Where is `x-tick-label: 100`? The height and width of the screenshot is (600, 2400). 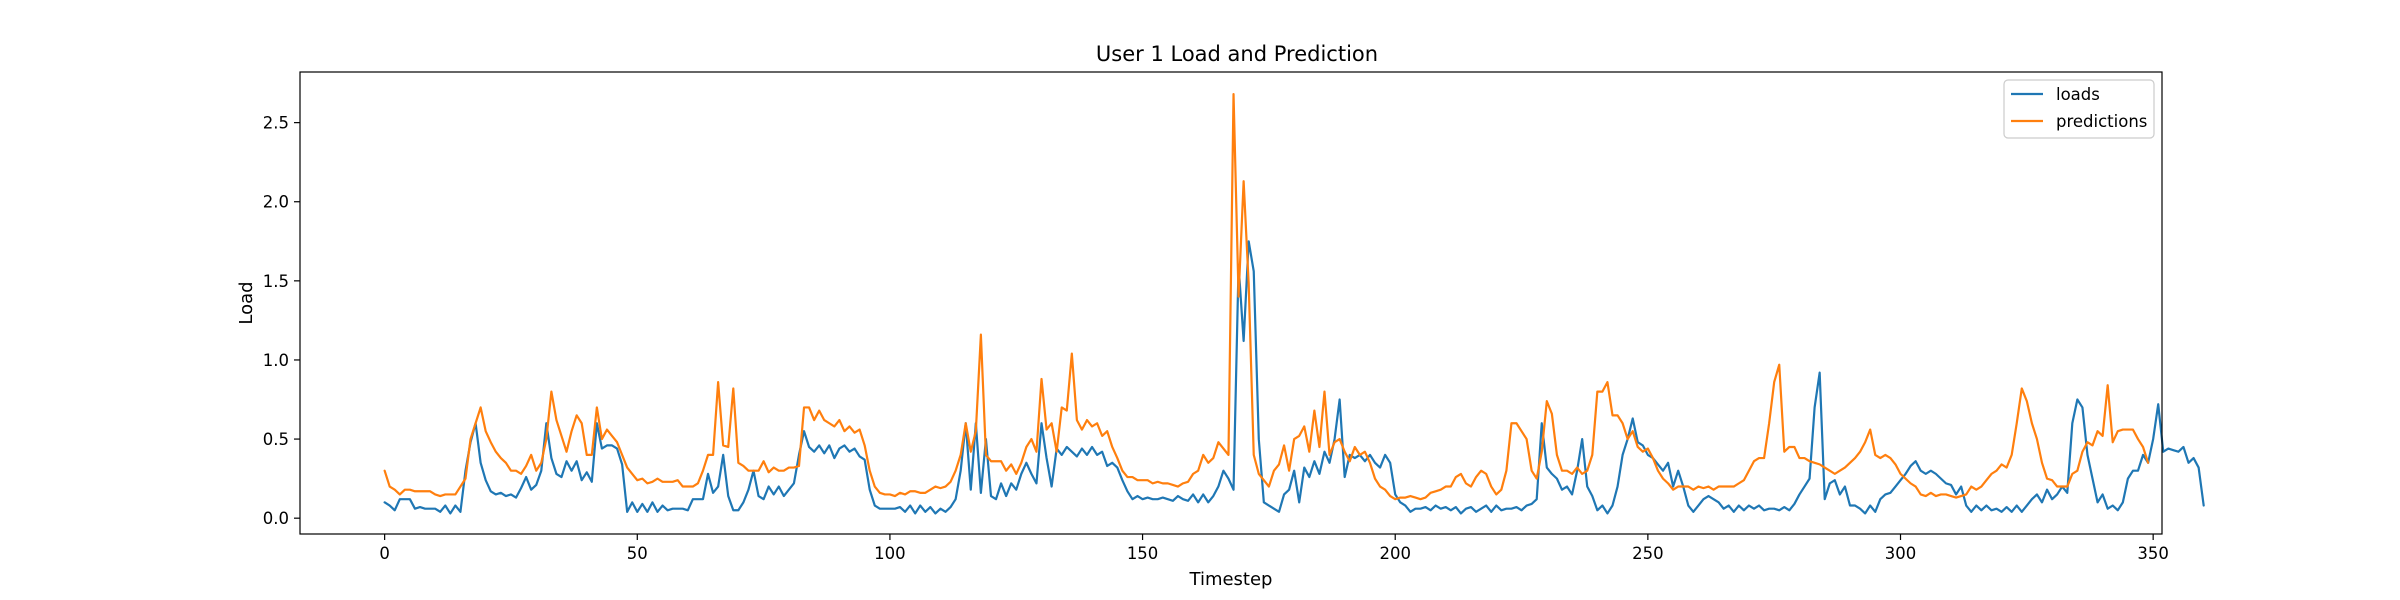 x-tick-label: 100 is located at coordinates (890, 553).